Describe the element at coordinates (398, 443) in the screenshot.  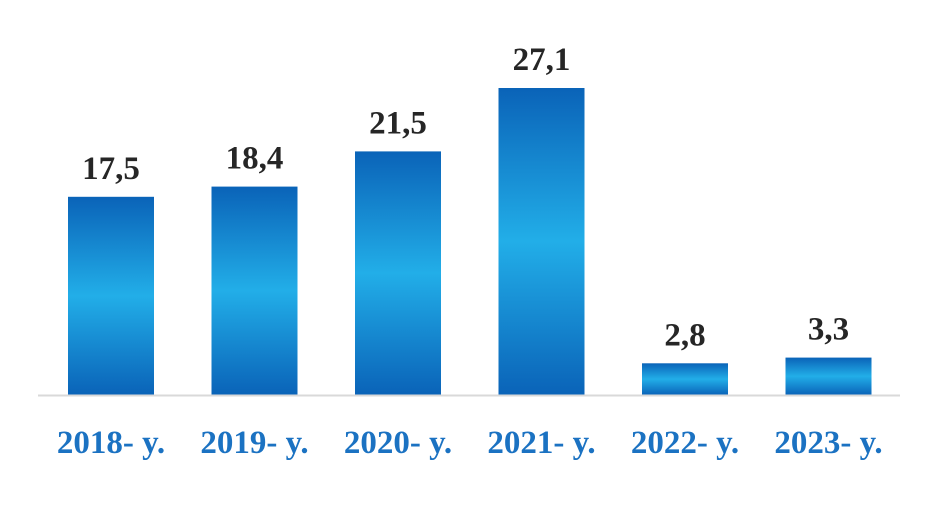
I see `category-label: 2020- y.` at that location.